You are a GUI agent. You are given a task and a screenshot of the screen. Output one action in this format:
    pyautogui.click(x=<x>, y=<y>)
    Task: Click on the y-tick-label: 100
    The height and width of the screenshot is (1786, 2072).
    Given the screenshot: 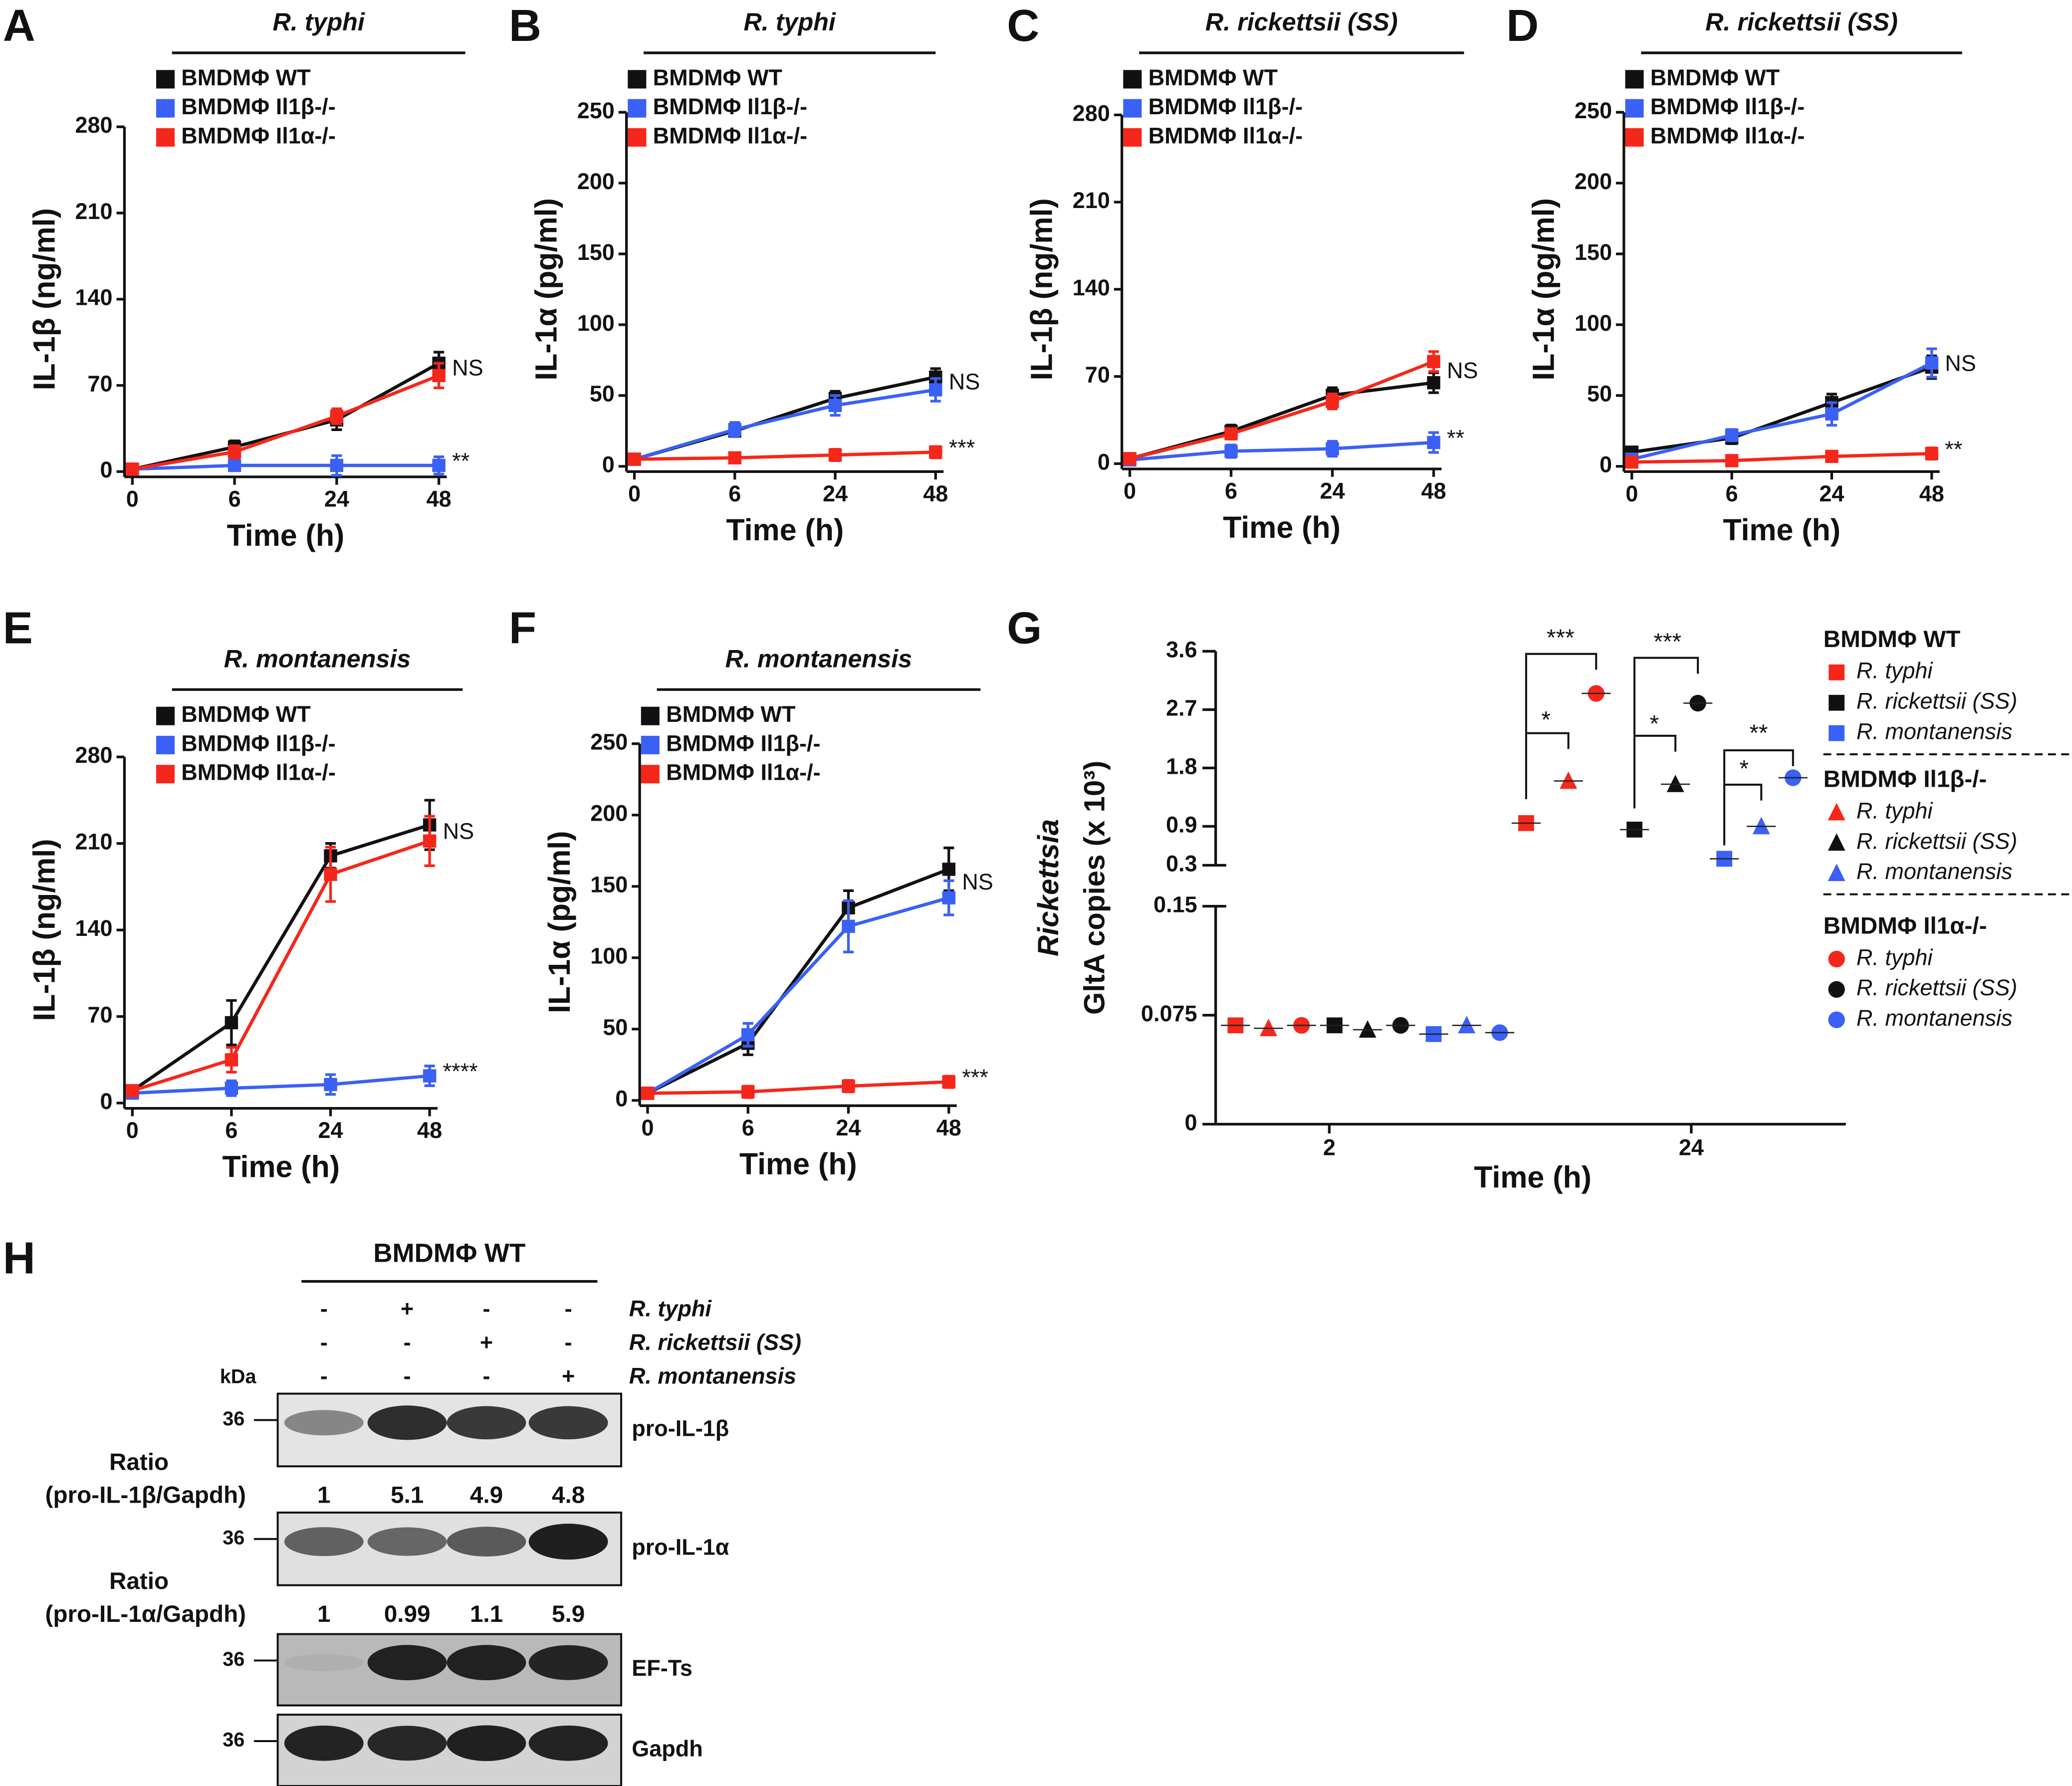 What is the action you would take?
    pyautogui.click(x=609, y=956)
    